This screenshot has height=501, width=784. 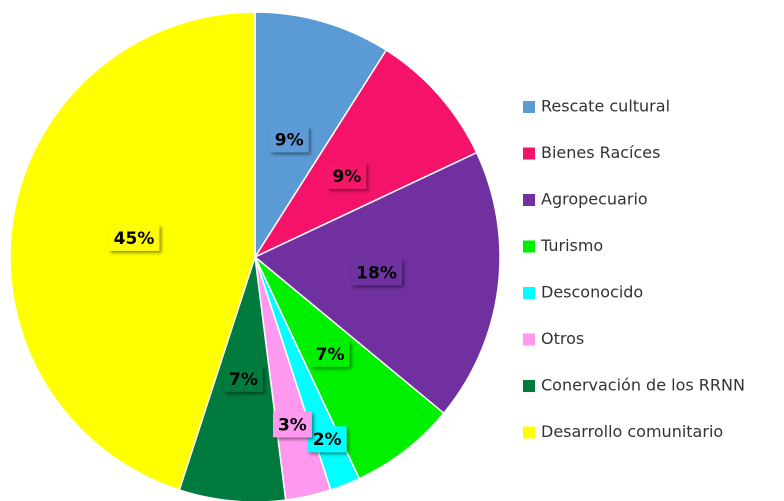 I want to click on data-label-text: 18%, so click(x=376, y=273).